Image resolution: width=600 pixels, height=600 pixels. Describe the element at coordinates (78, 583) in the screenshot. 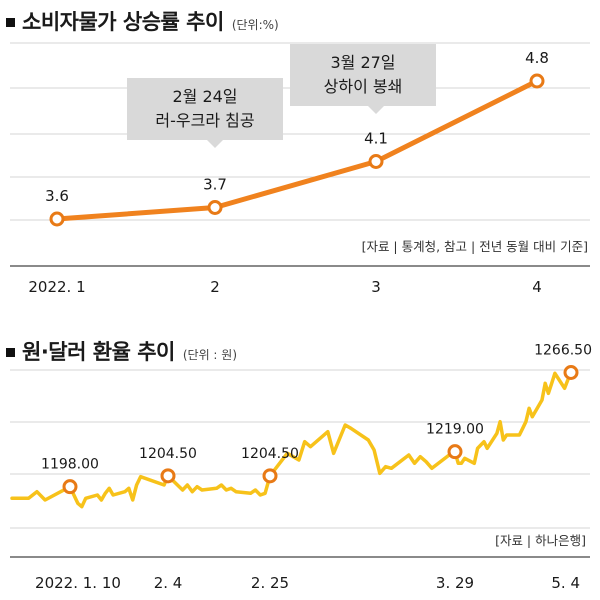

I see `fx-x-tick-label: 2022. 1. 10` at that location.